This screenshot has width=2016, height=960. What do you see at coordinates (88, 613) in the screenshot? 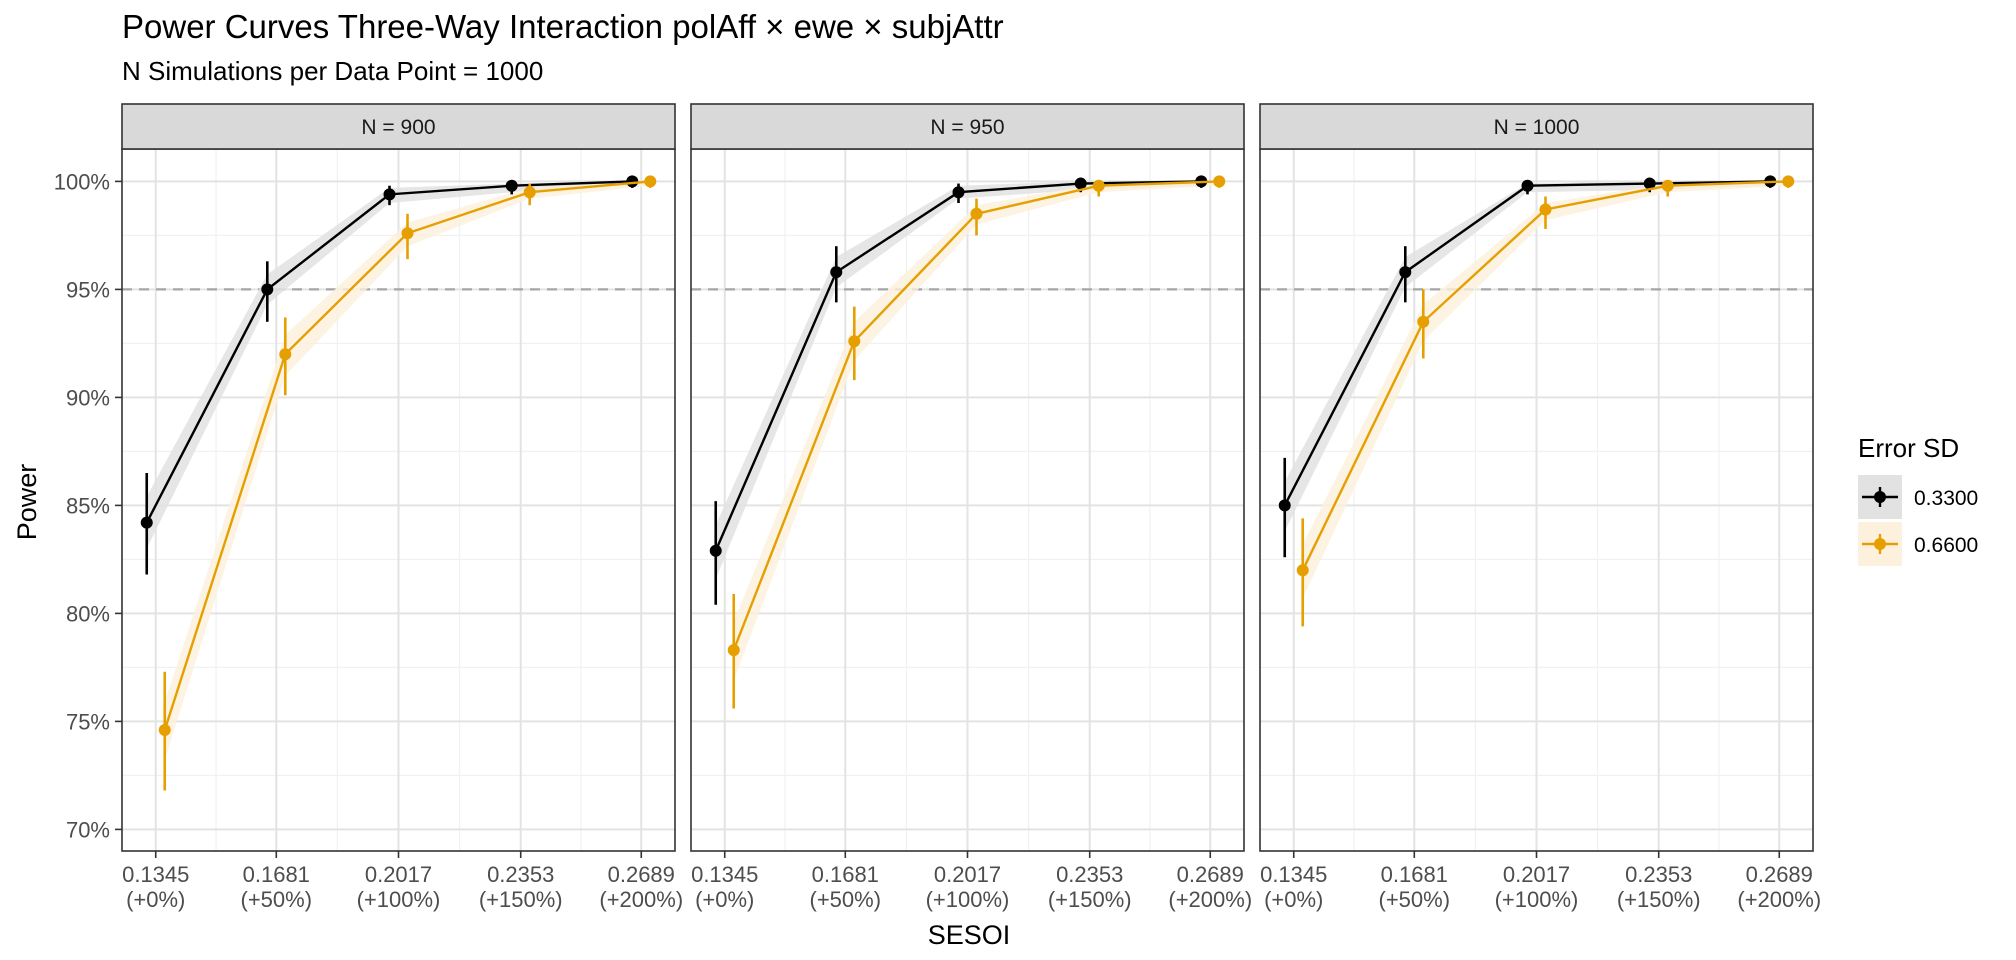
I see `y-tick-label: 80%` at bounding box center [88, 613].